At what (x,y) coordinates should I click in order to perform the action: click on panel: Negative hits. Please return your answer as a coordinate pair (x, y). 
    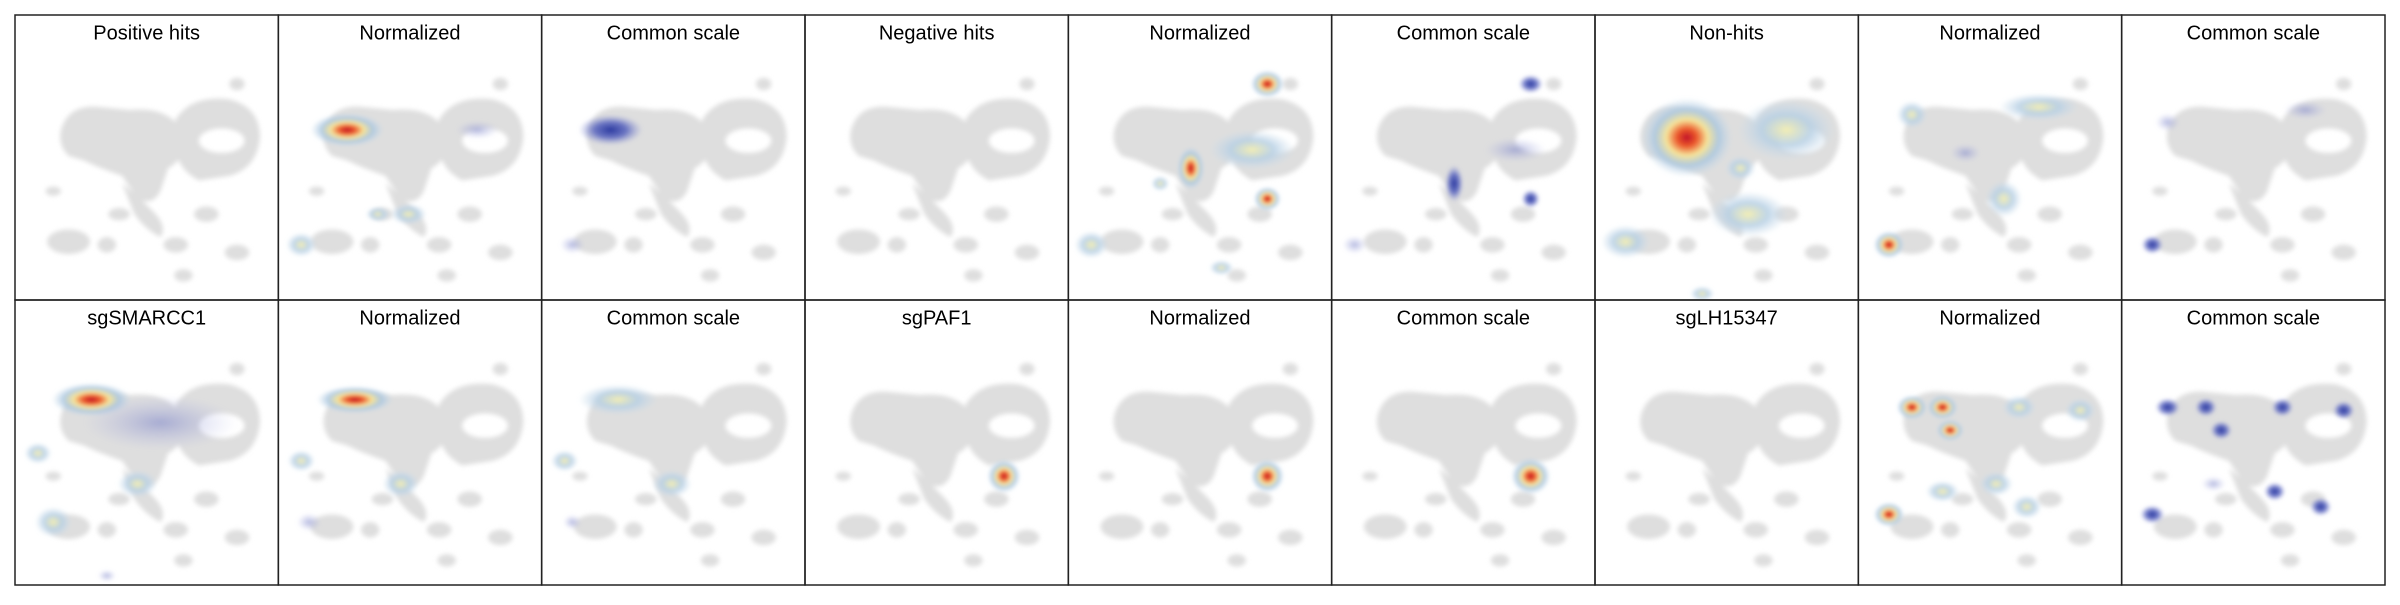
    Looking at the image, I should click on (937, 157).